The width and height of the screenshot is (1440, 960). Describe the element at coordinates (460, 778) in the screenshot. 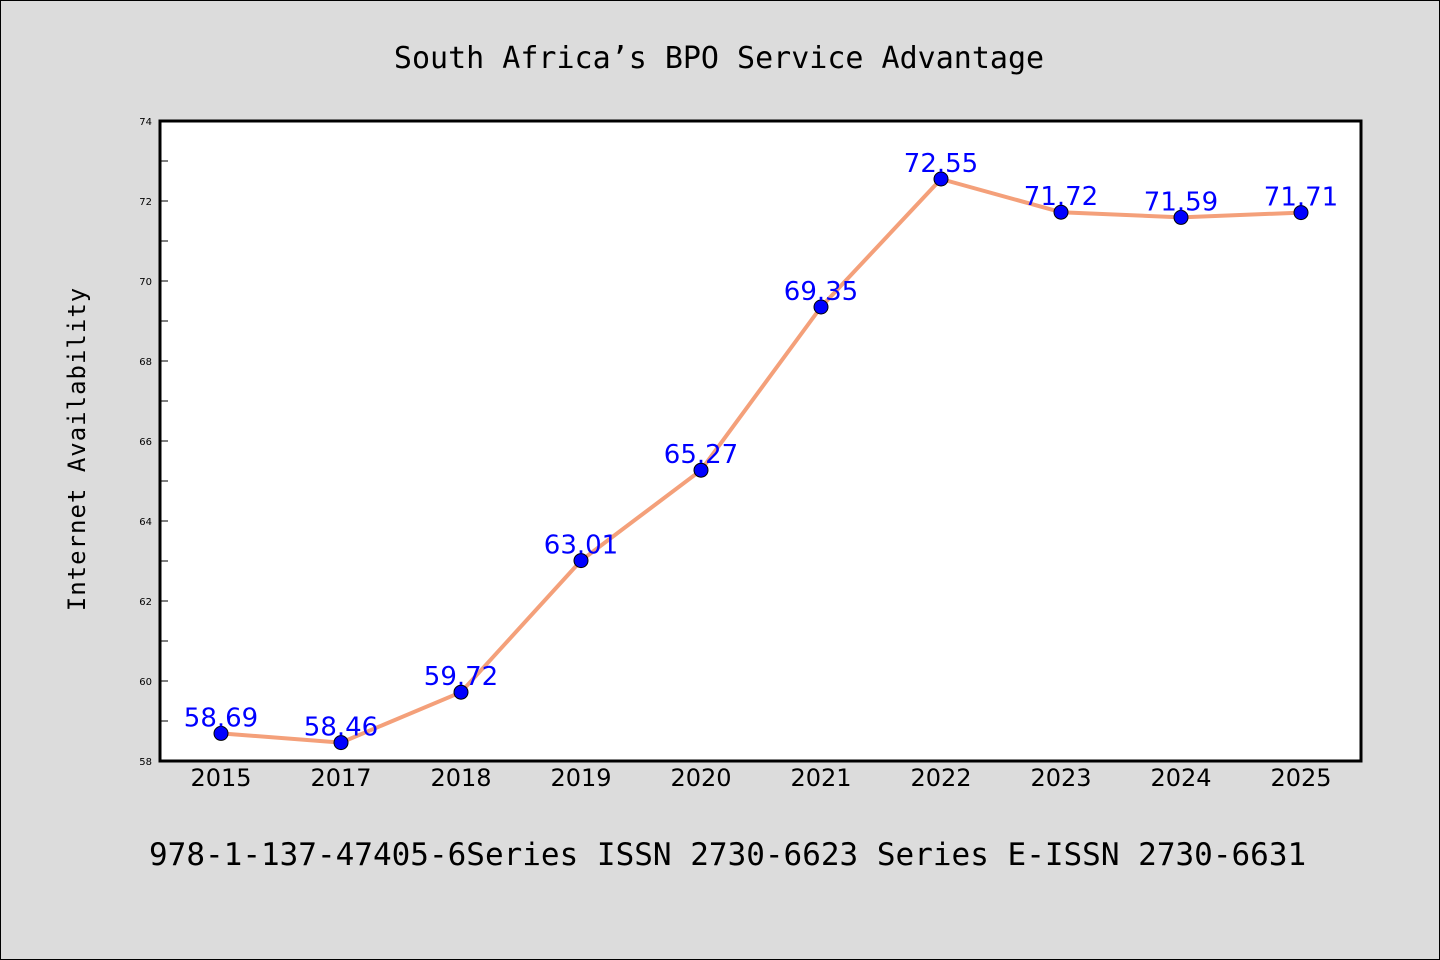

I see `x-tick-label: 2018` at that location.